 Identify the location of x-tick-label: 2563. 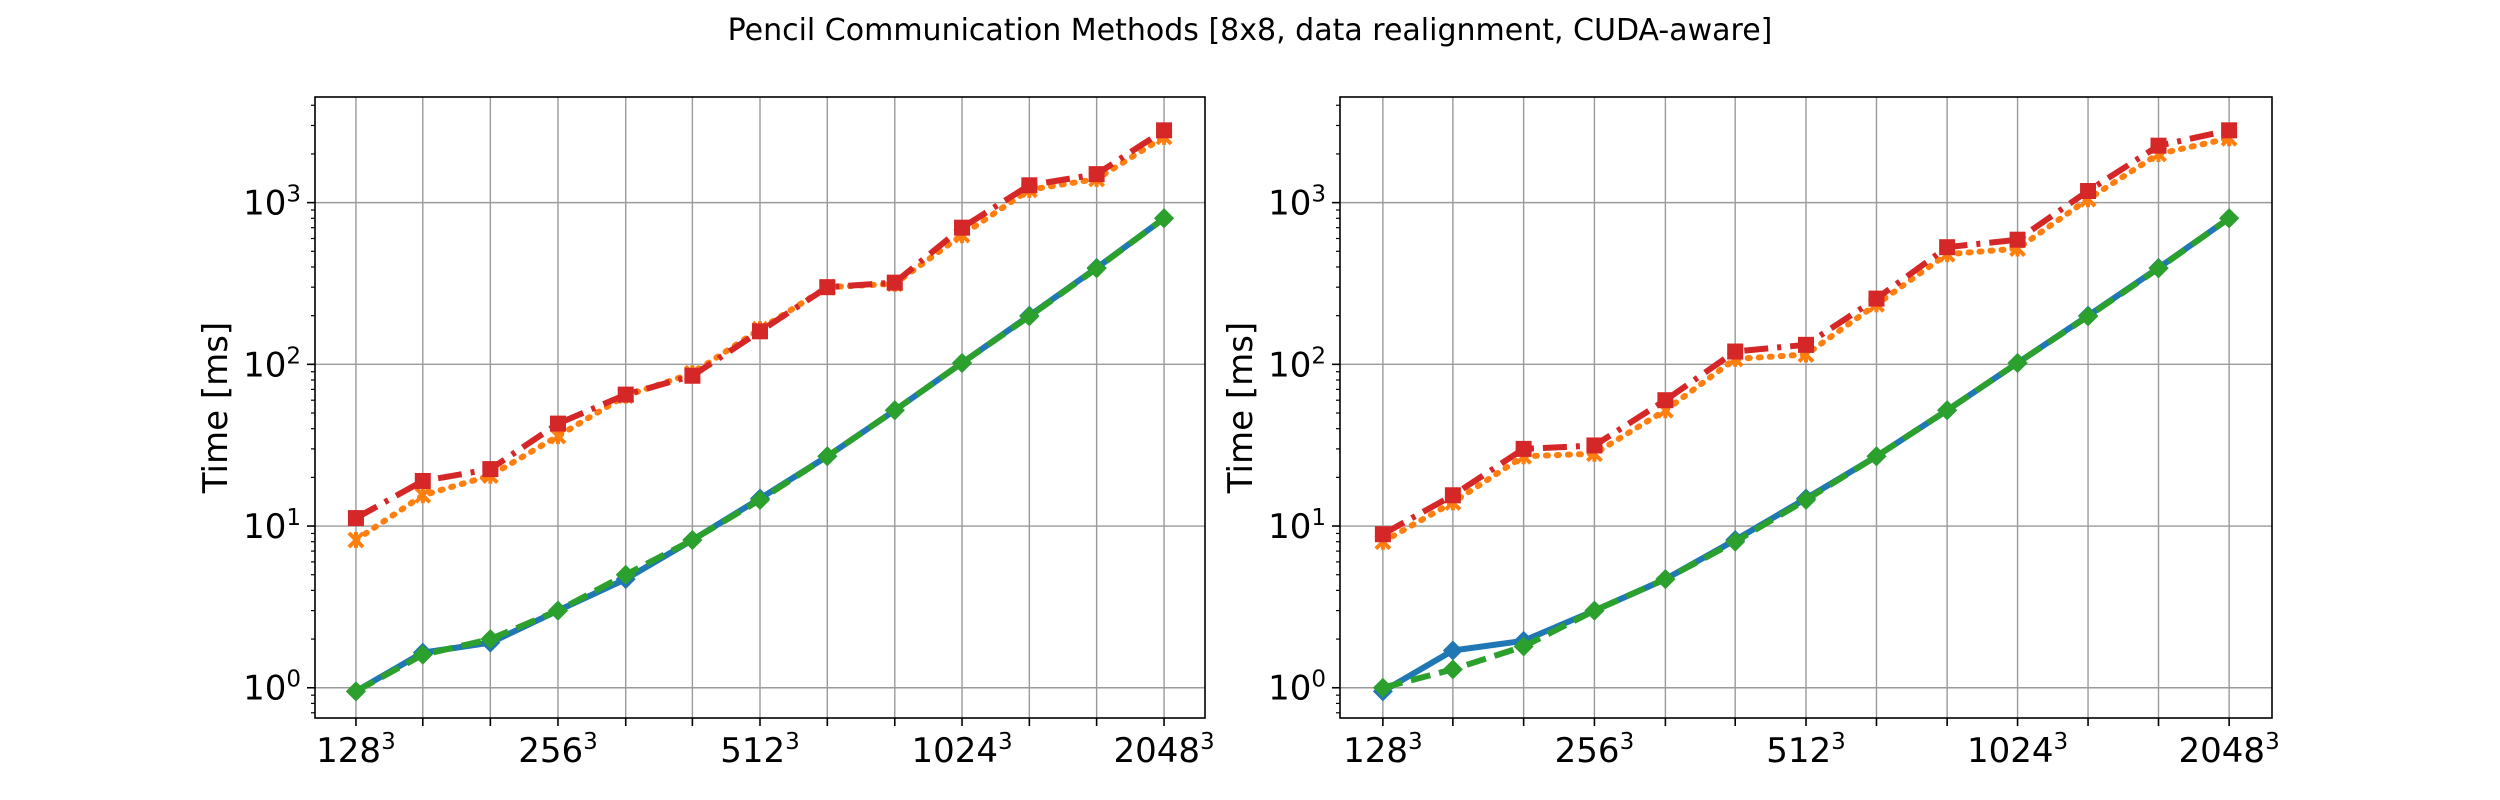
(1595, 750).